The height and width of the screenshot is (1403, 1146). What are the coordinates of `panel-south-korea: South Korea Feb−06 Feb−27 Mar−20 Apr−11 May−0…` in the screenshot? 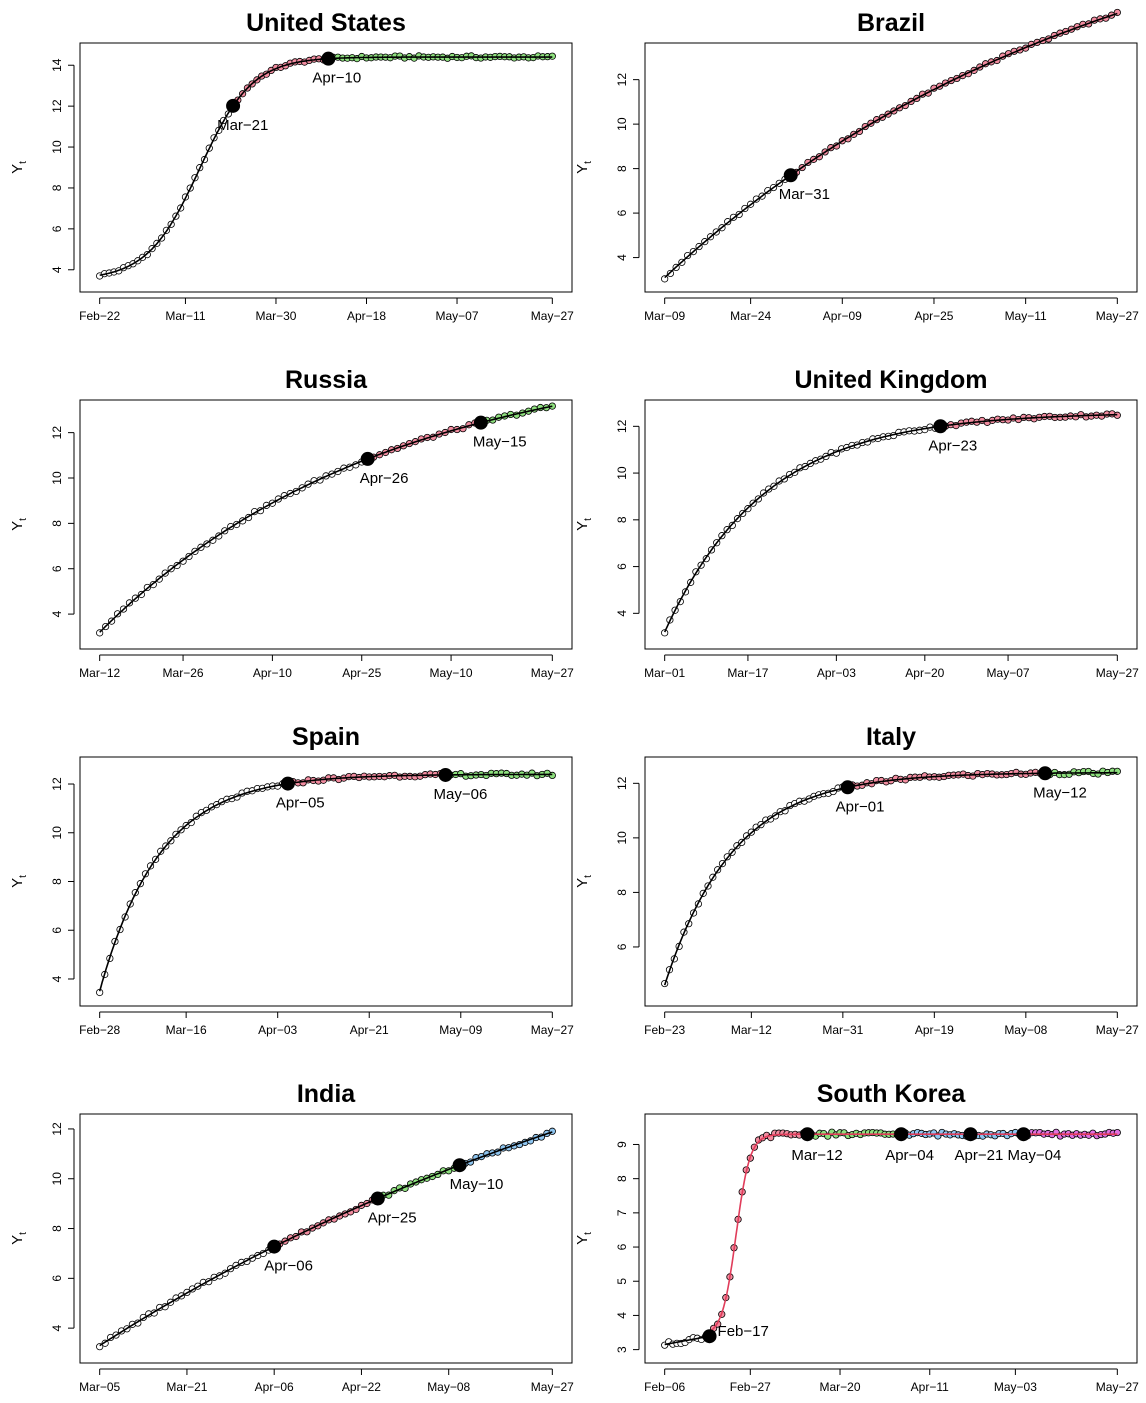 It's located at (856, 1237).